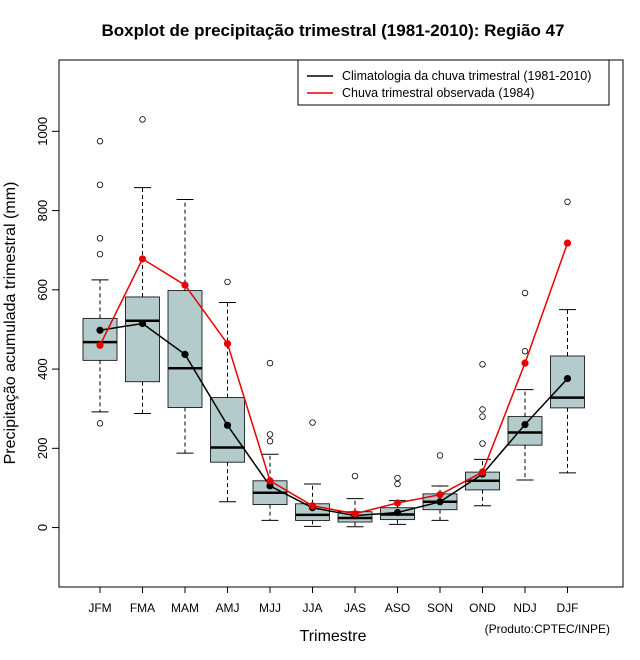  What do you see at coordinates (440, 608) in the screenshot?
I see `x-tick-label-son: SON` at bounding box center [440, 608].